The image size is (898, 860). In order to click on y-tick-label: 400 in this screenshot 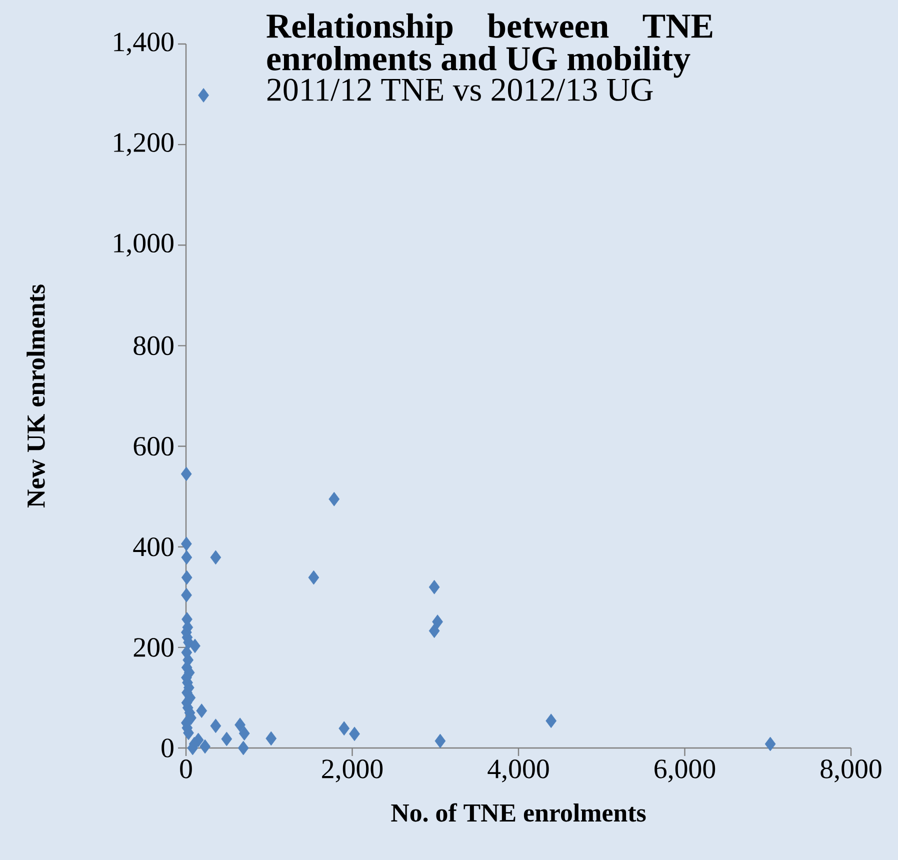, I will do `click(153, 546)`.